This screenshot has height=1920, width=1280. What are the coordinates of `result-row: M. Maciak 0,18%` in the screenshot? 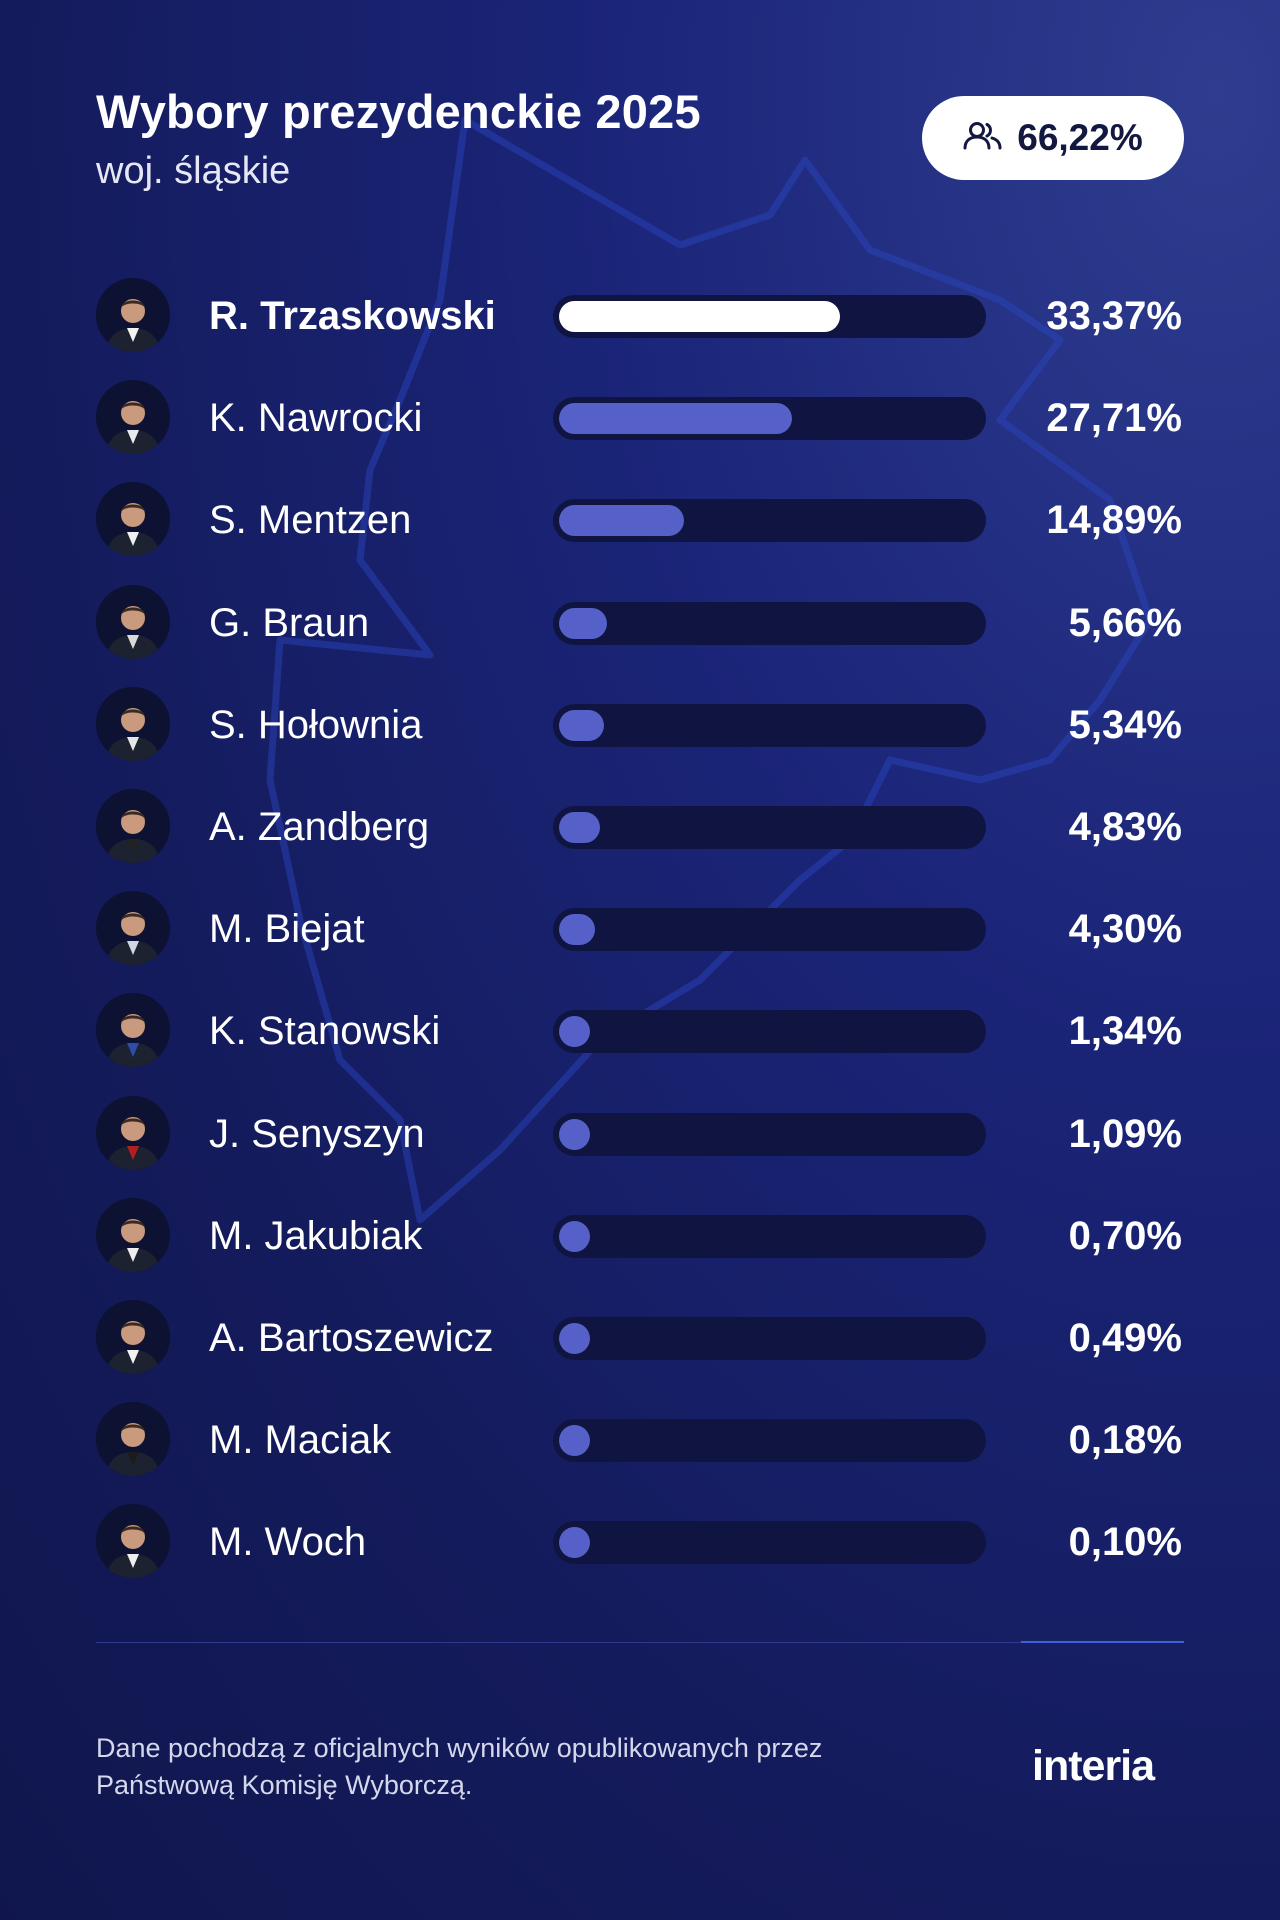 It's located at (640, 1438).